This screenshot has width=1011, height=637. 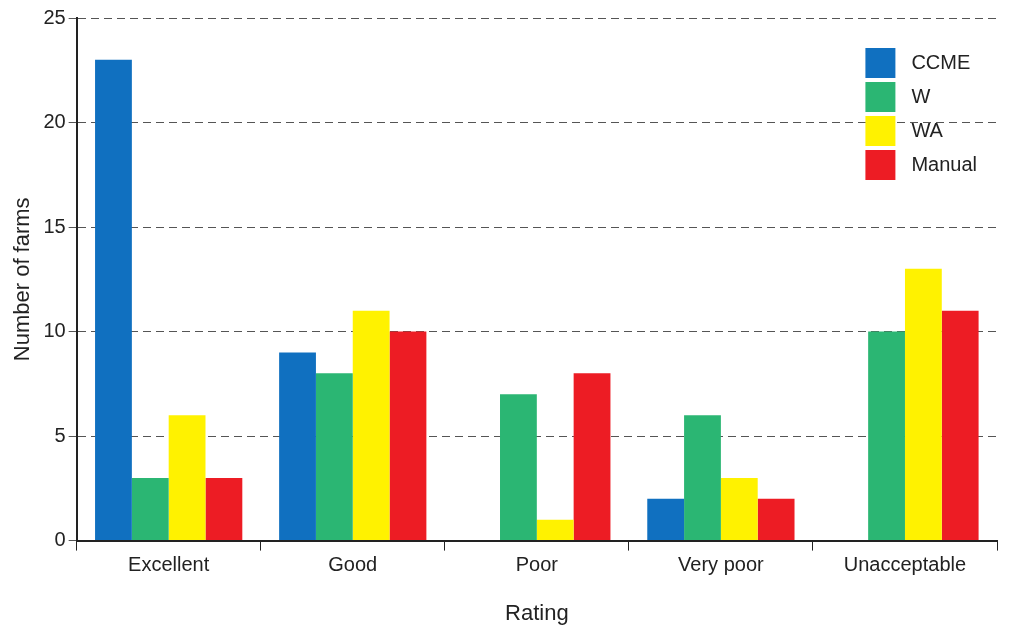 What do you see at coordinates (537, 564) in the screenshot?
I see `x-tick-label: Poor` at bounding box center [537, 564].